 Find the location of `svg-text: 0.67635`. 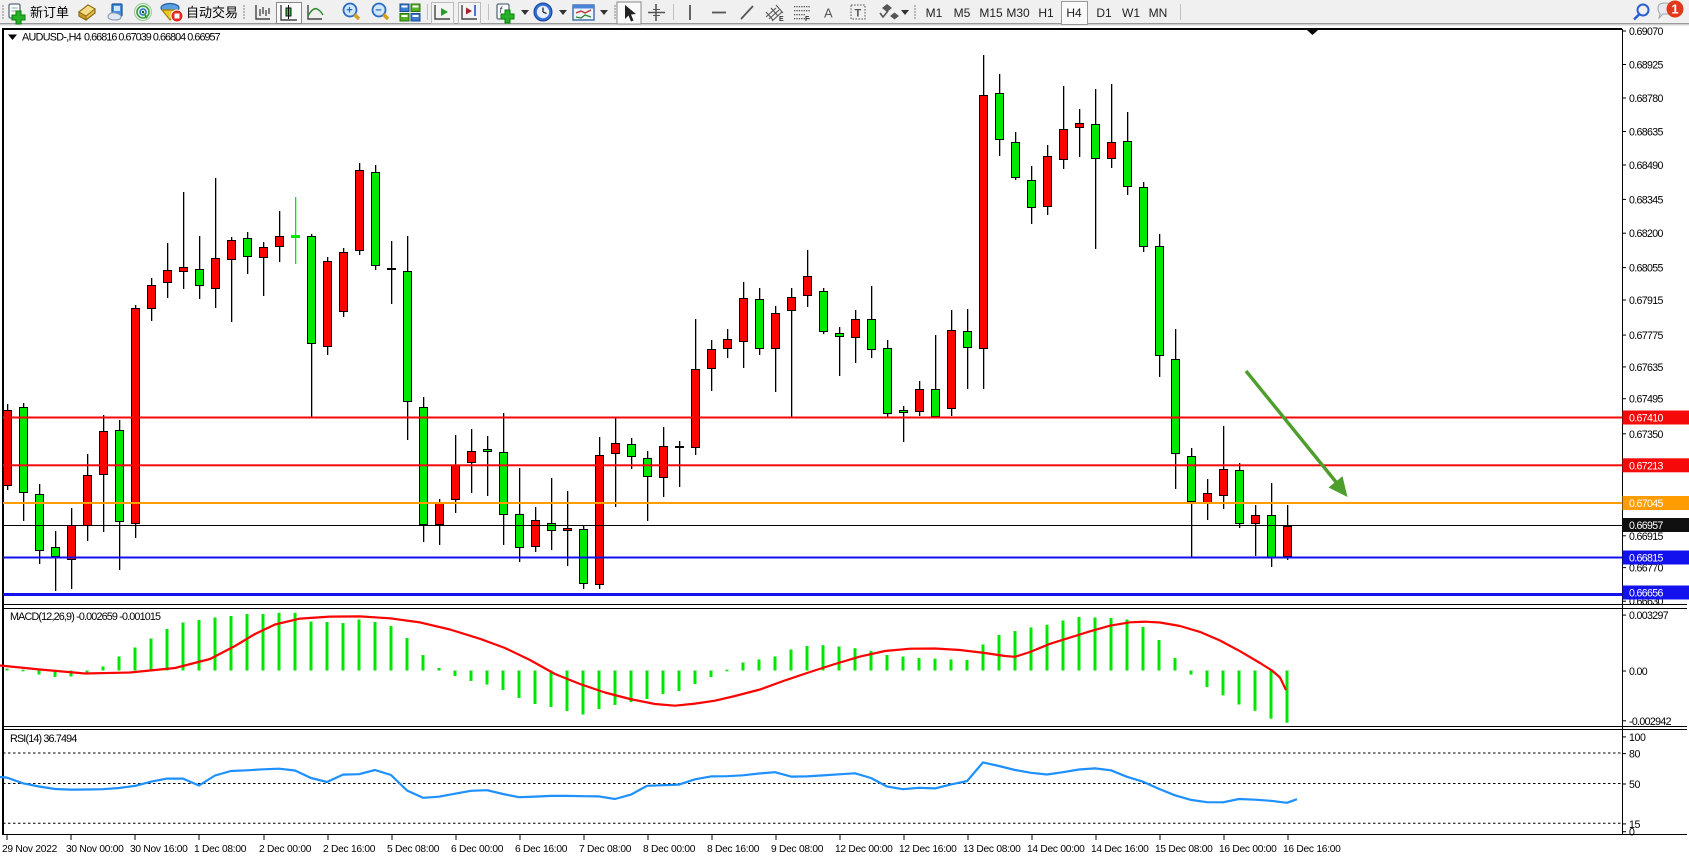

svg-text: 0.67635 is located at coordinates (1646, 368).